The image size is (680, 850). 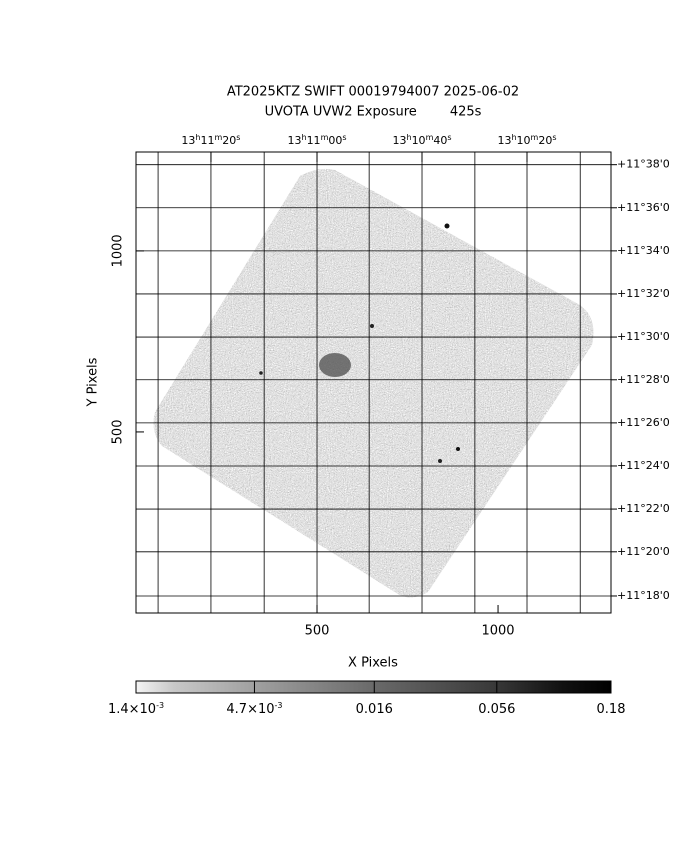 I want to click on top-tick-label: 13h10m20s, so click(x=526, y=140).